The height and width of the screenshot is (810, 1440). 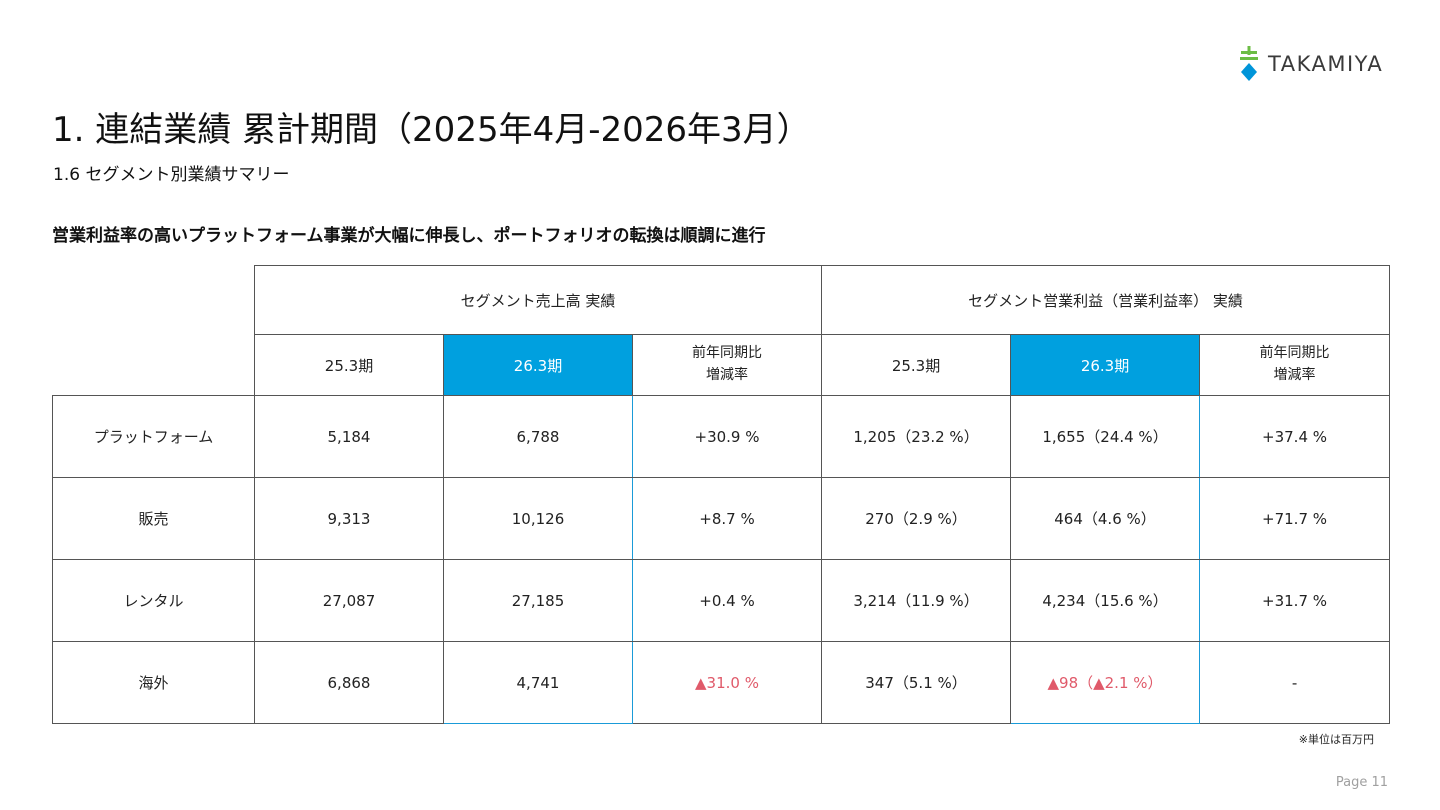 I want to click on takamiya-logo: TAKAMIYA, so click(x=1310, y=64).